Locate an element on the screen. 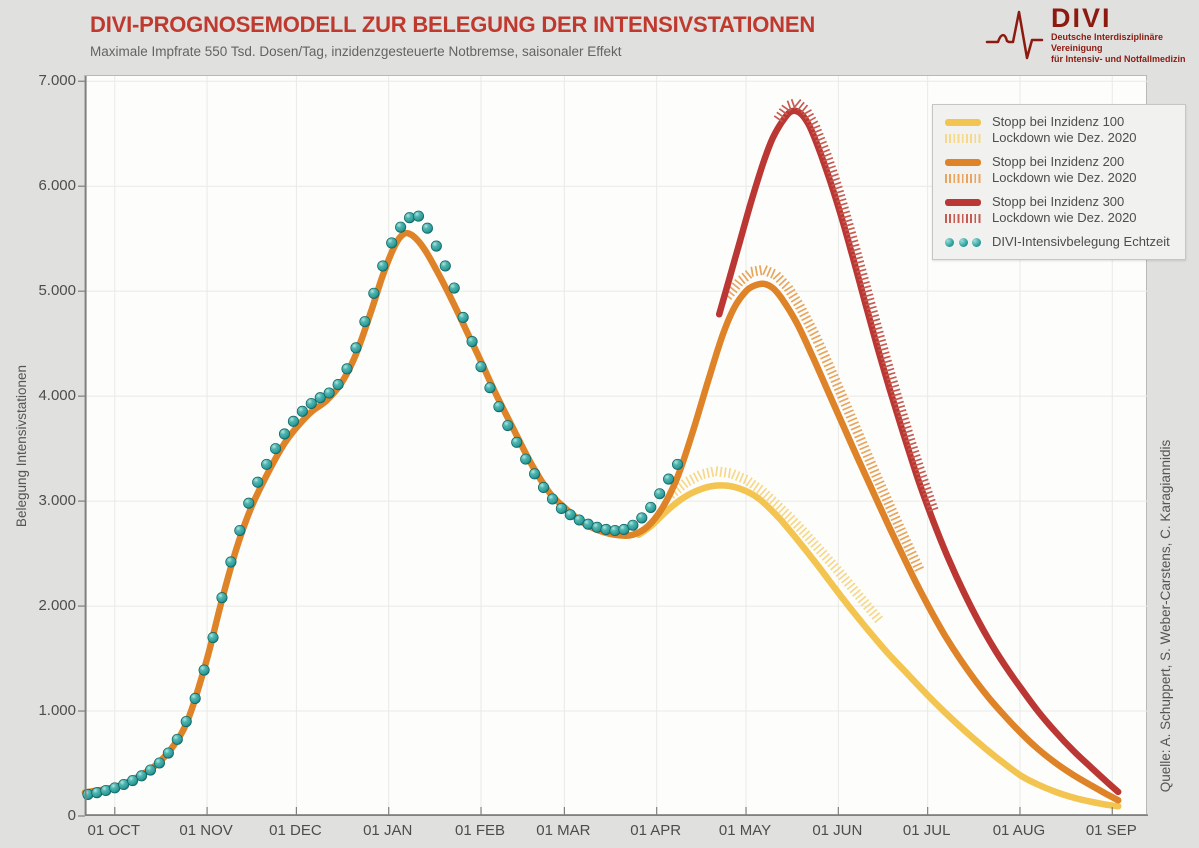  x-axis-tick-label: 01 OCT is located at coordinates (114, 830).